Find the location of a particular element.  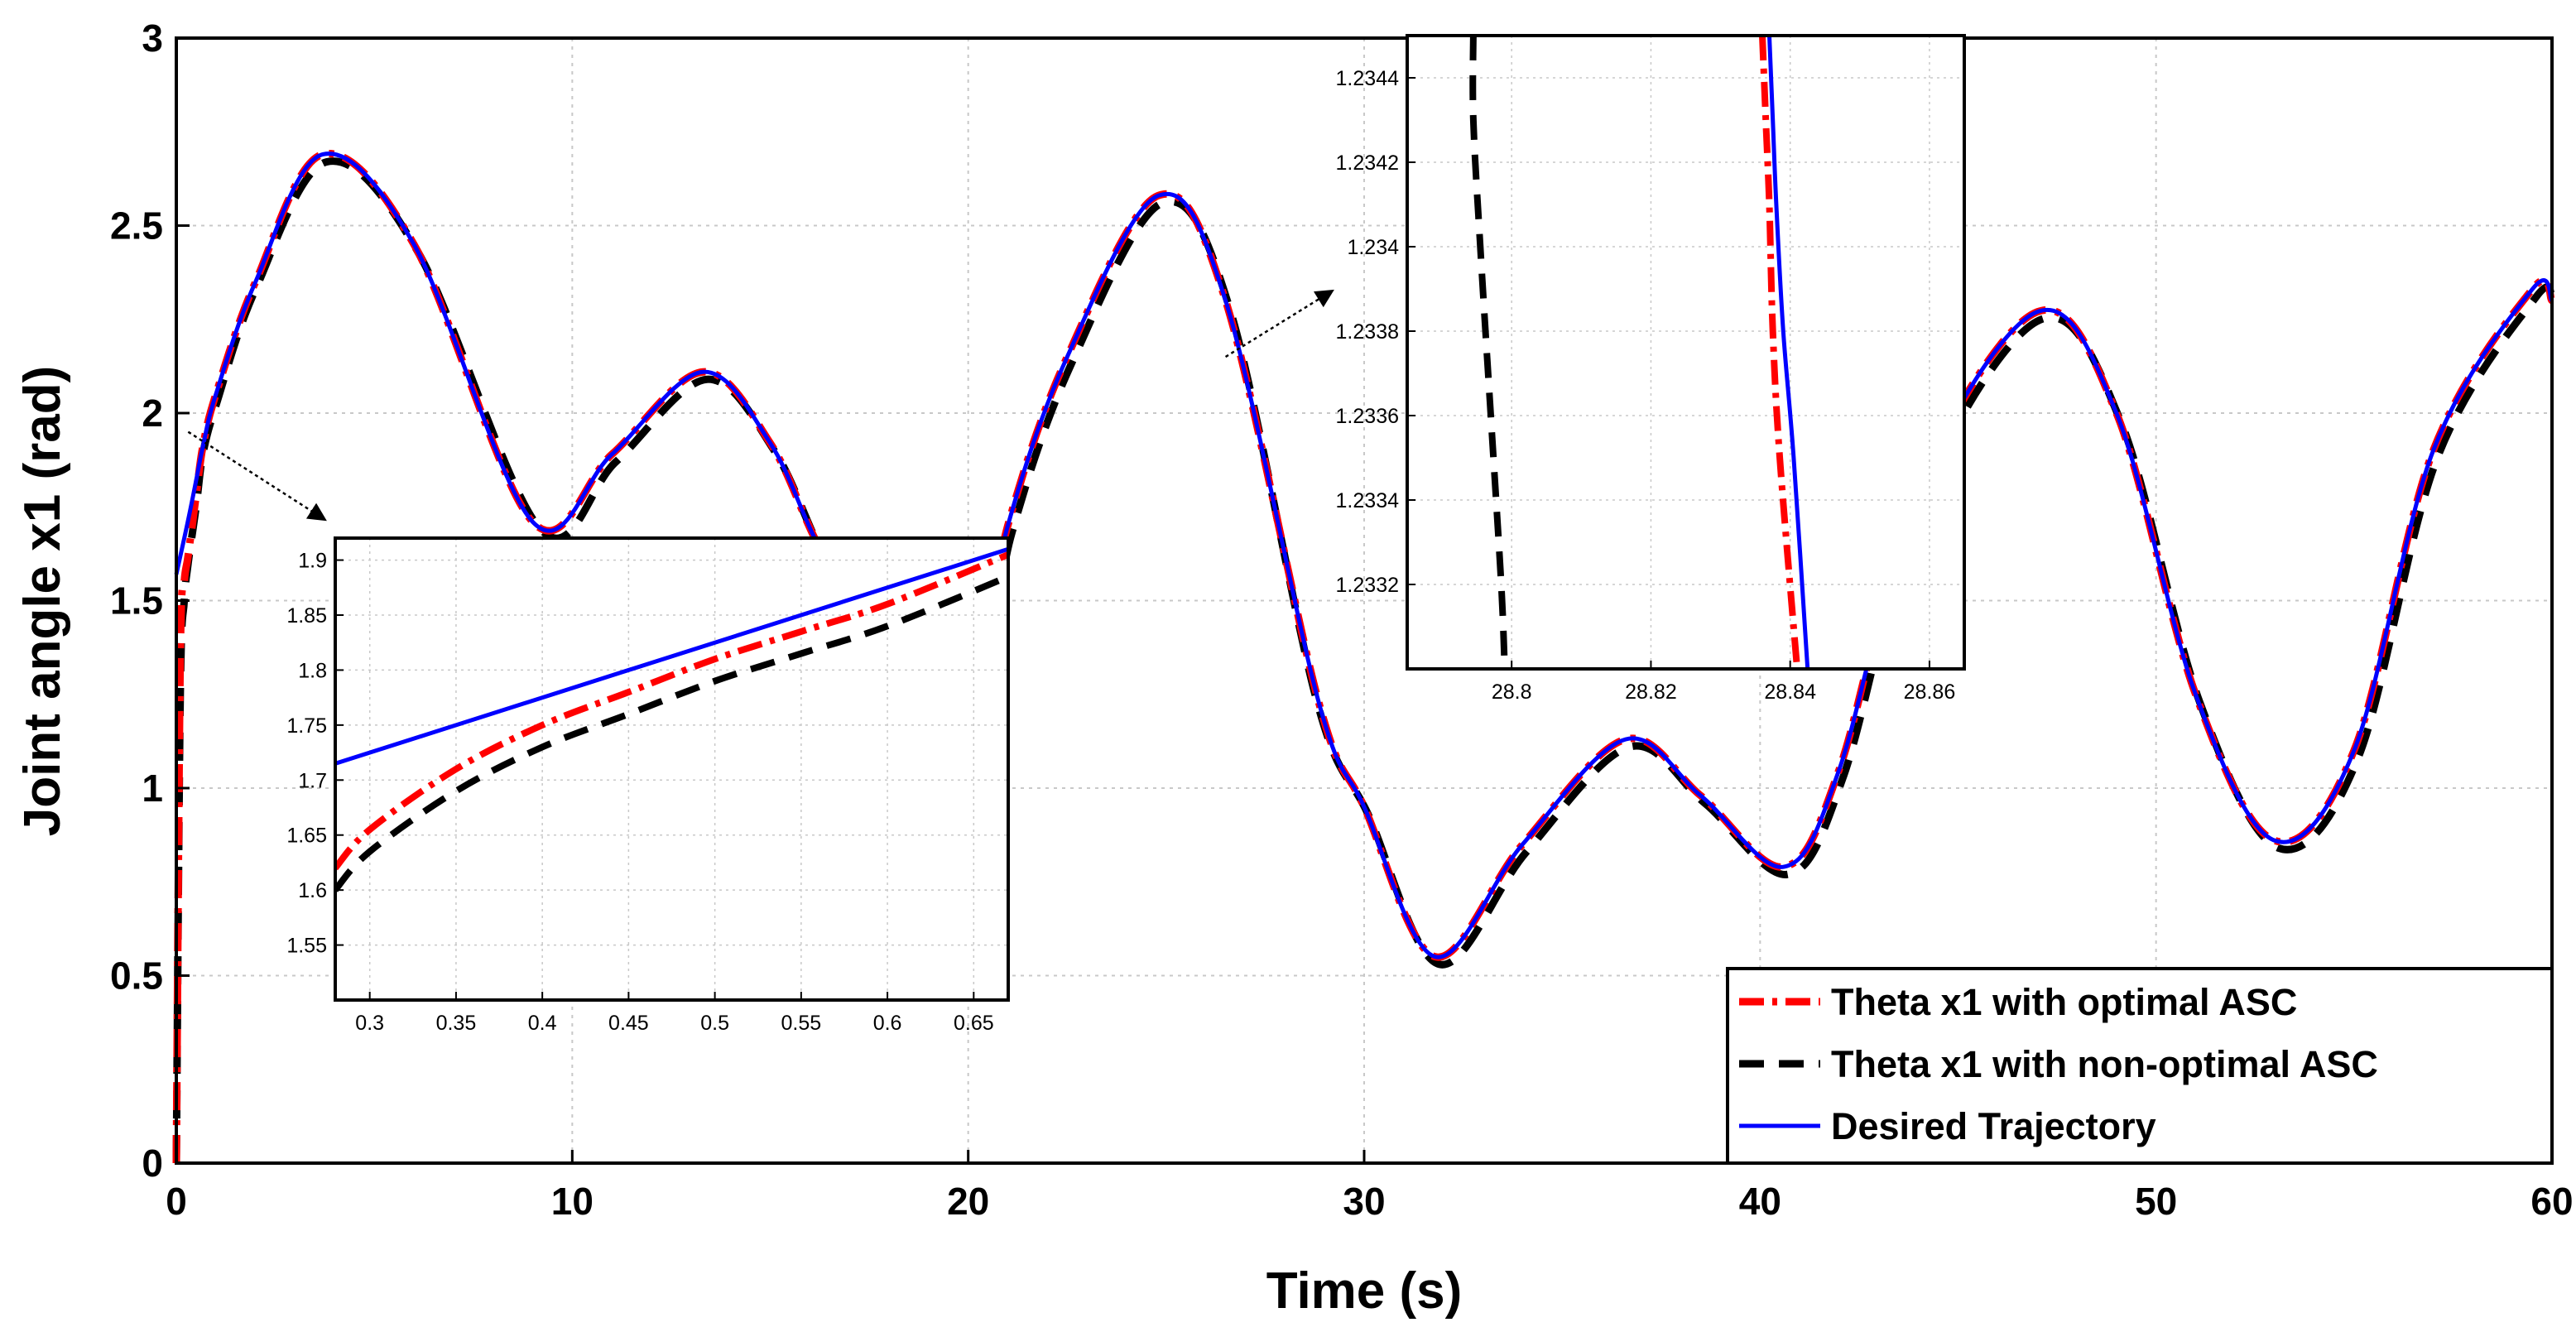

inset-x-tick-label: 0.3 is located at coordinates (369, 1023).